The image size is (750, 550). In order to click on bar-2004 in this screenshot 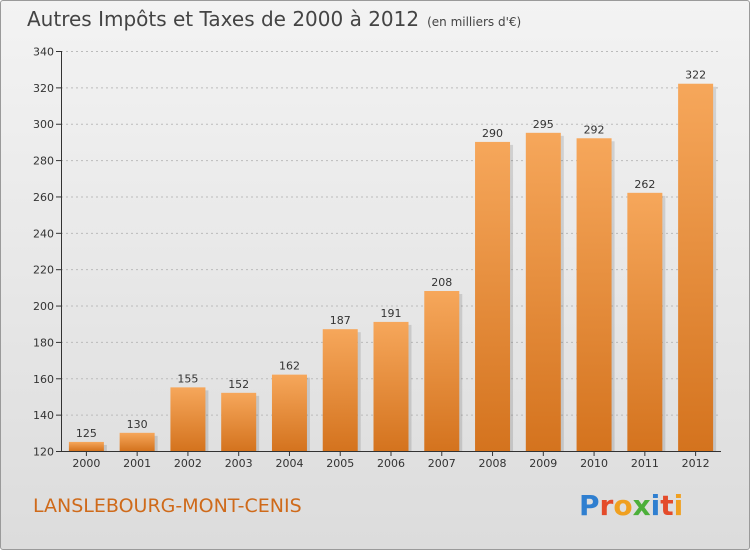, I will do `click(289, 412)`.